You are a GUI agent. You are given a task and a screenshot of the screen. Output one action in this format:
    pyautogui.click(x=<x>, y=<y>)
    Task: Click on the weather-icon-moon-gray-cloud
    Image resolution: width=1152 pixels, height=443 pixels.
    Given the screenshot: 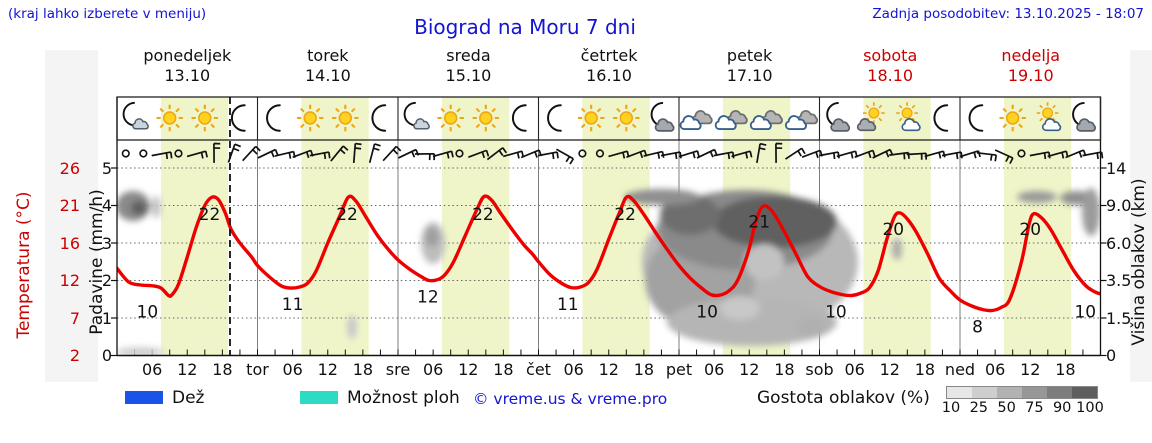 What is the action you would take?
    pyautogui.click(x=663, y=117)
    